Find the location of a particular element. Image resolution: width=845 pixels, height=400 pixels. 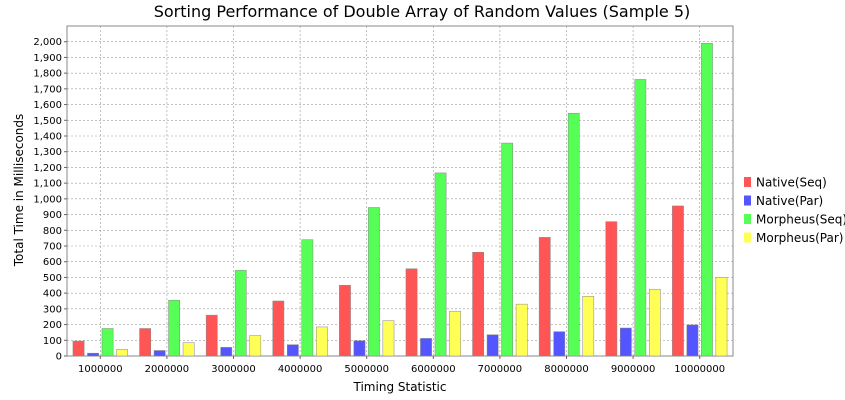

y-tick-label: 1,600 is located at coordinates (47, 105).